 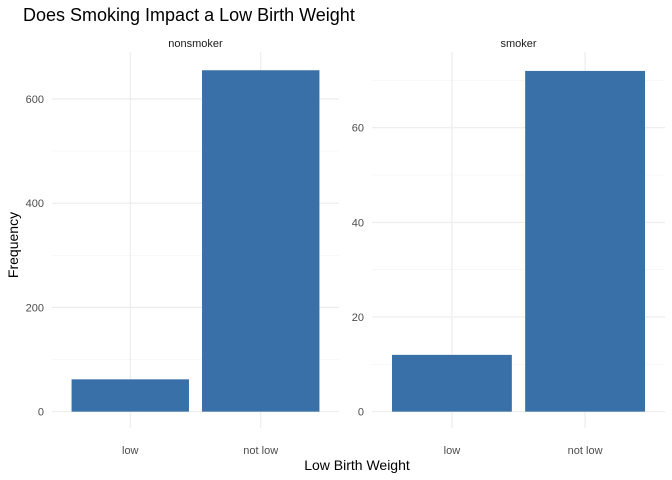 What do you see at coordinates (35, 308) in the screenshot?
I see `y-tick-label: 200` at bounding box center [35, 308].